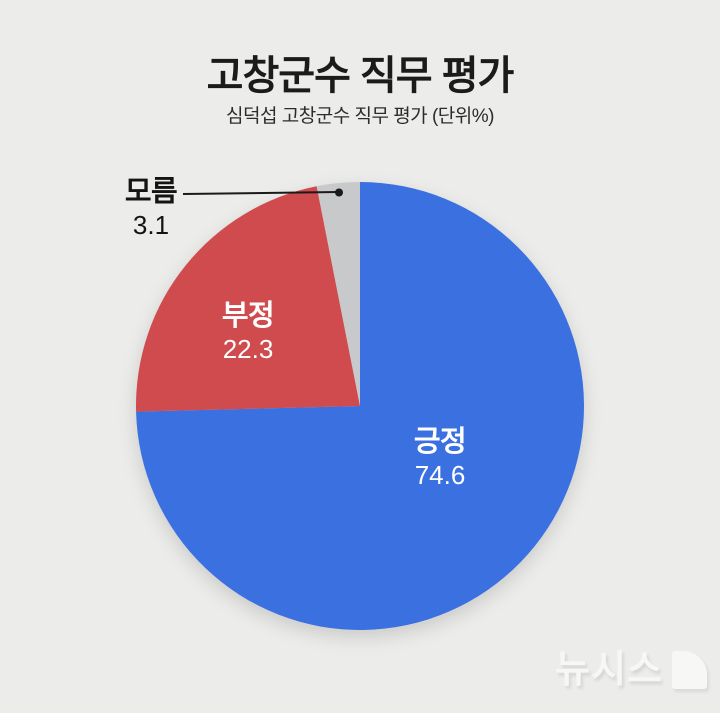 The image size is (720, 713). What do you see at coordinates (689, 670) in the screenshot?
I see `newsis-logo-mark-icon` at bounding box center [689, 670].